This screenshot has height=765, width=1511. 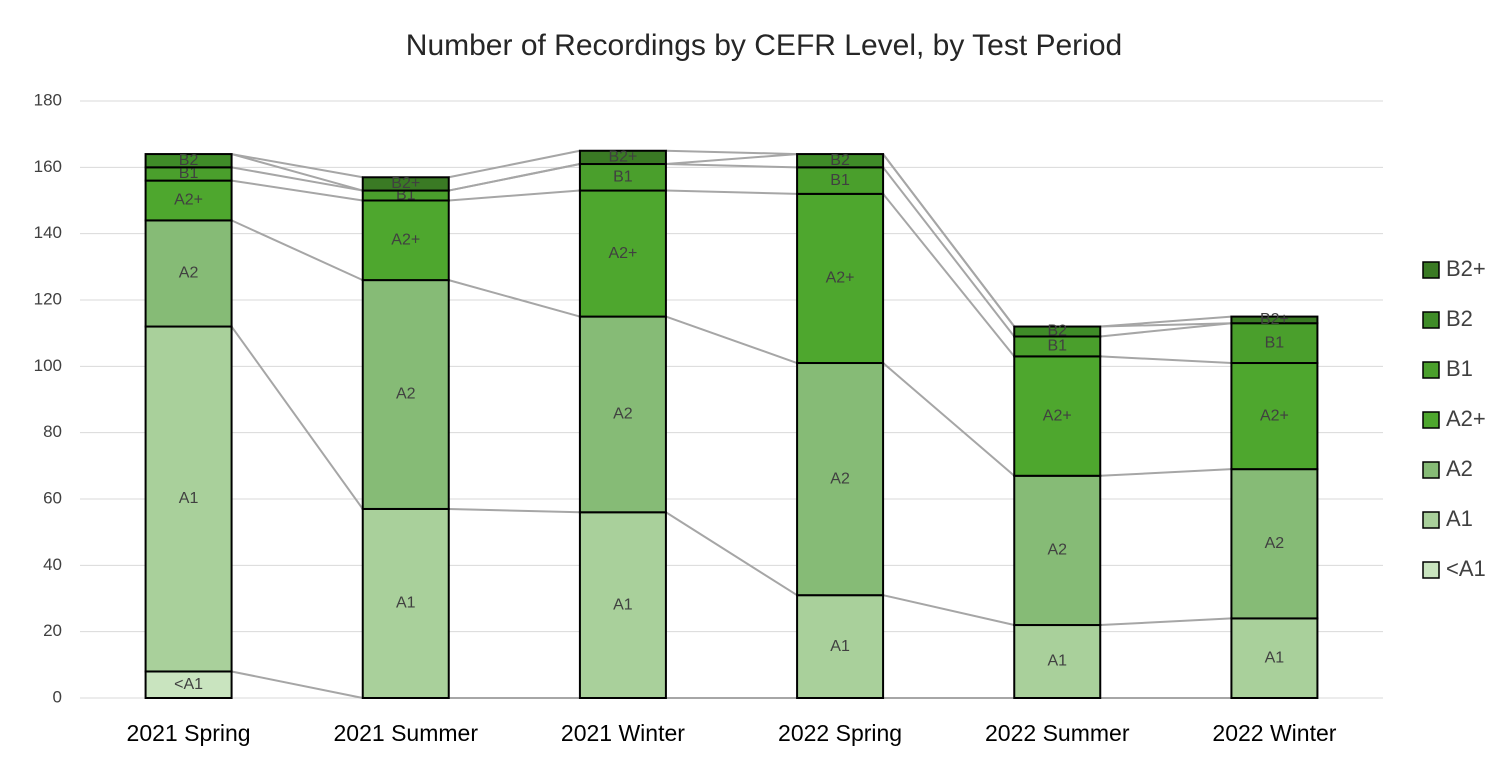 I want to click on legend-label: B1, so click(x=1459, y=368).